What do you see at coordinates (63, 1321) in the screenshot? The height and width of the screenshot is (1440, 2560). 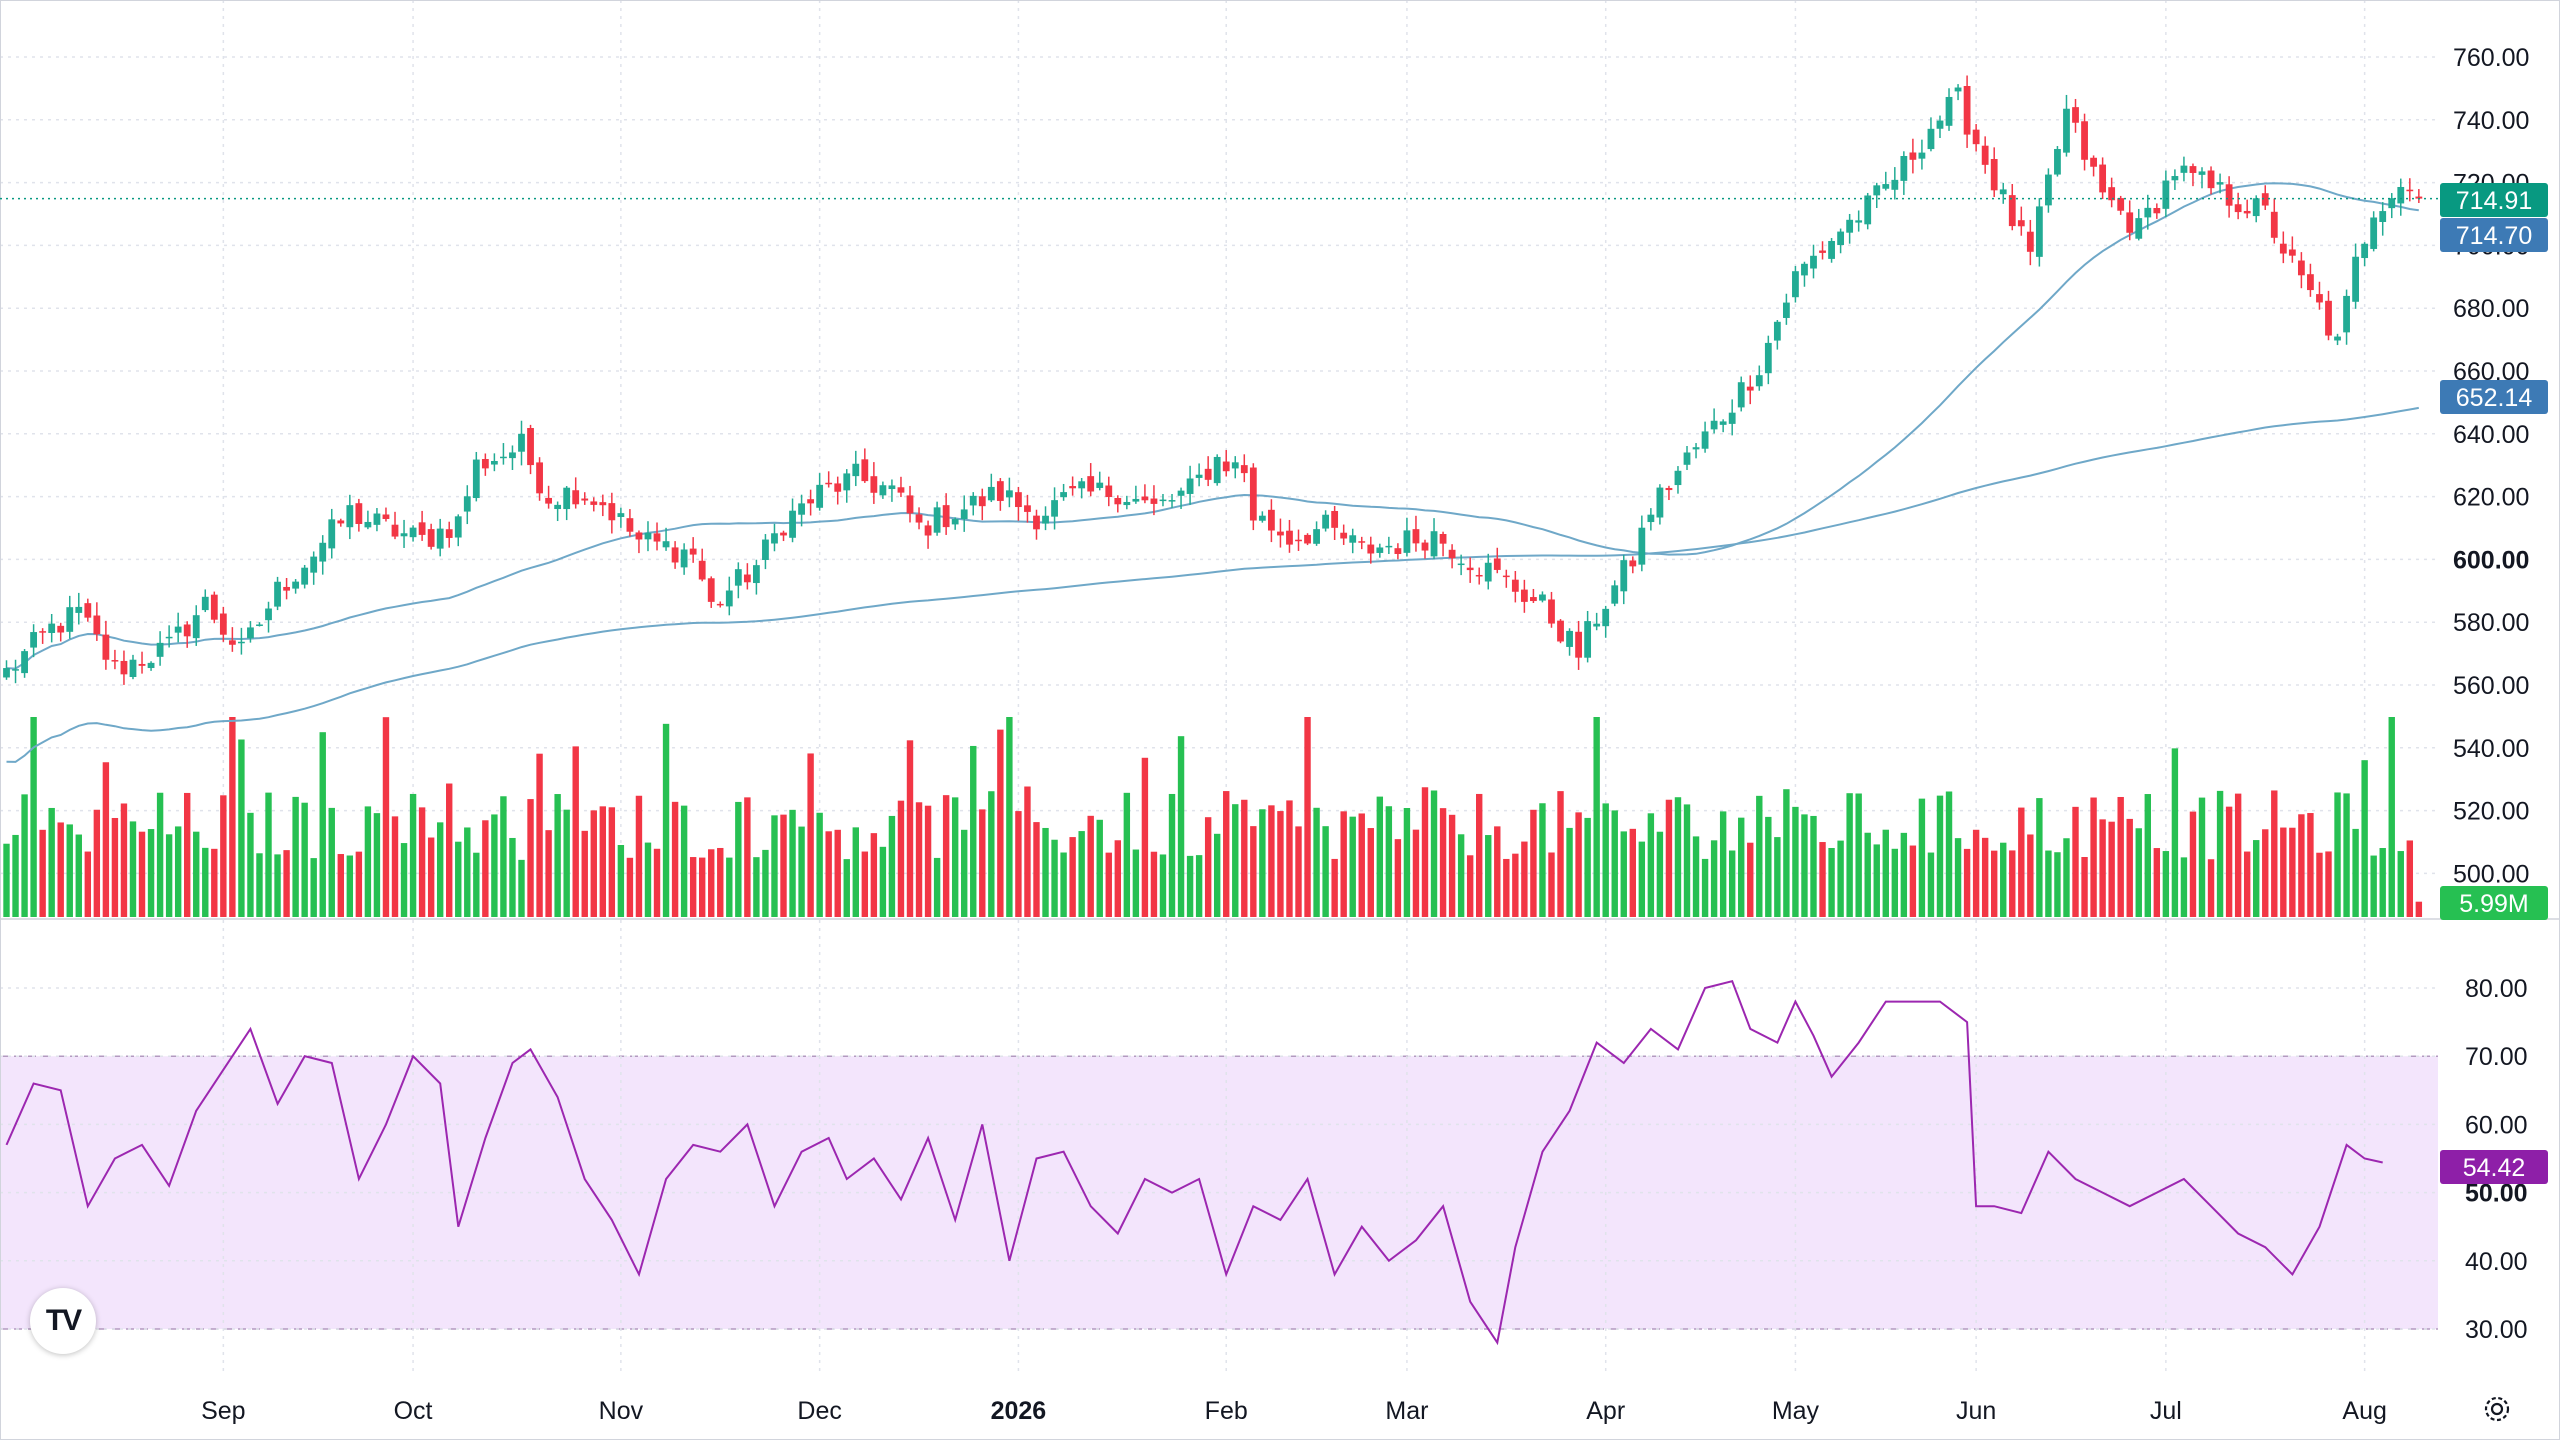 I see `tradingview-logo: TV` at bounding box center [63, 1321].